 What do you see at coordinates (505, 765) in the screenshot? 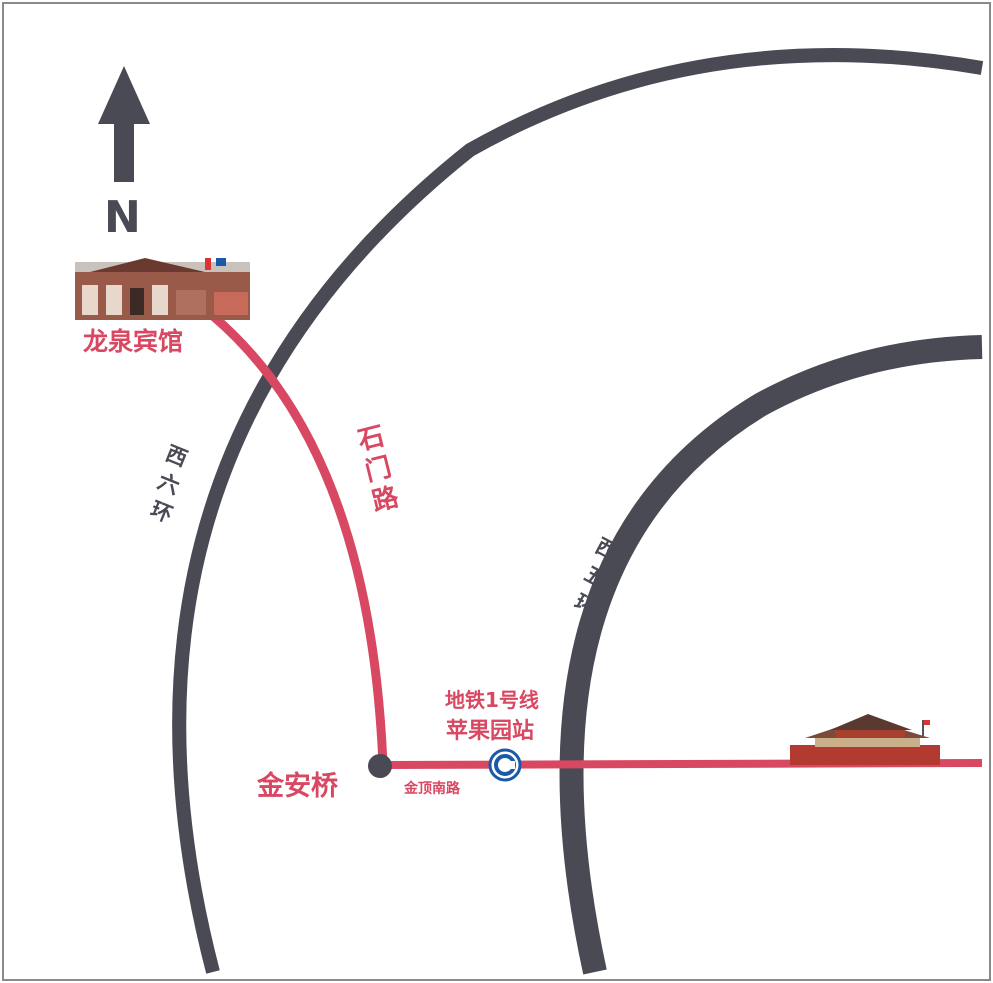
I see `subway-icon` at bounding box center [505, 765].